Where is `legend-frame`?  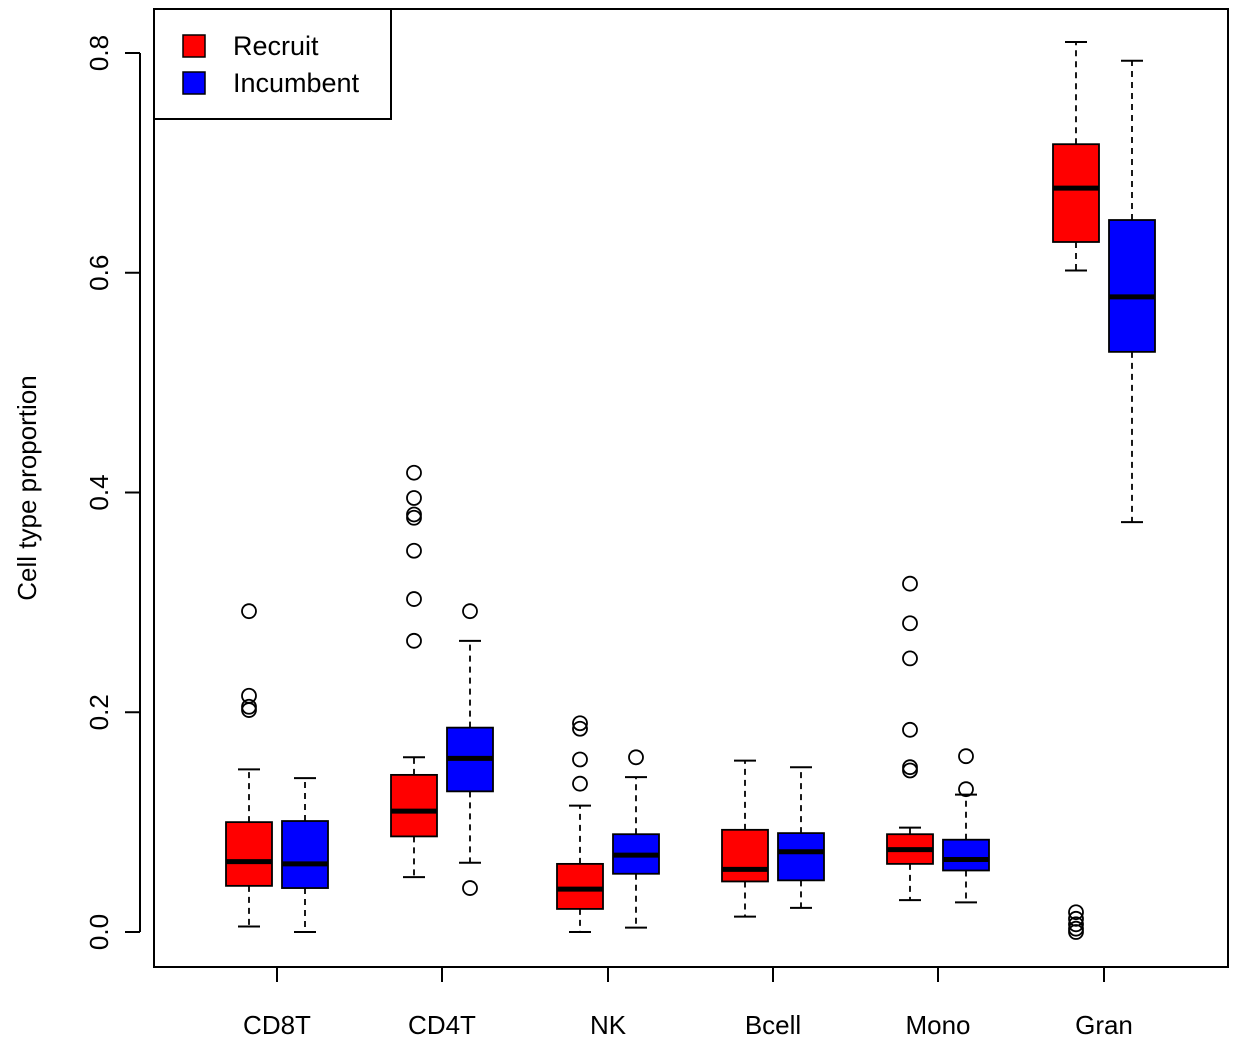 legend-frame is located at coordinates (272, 64).